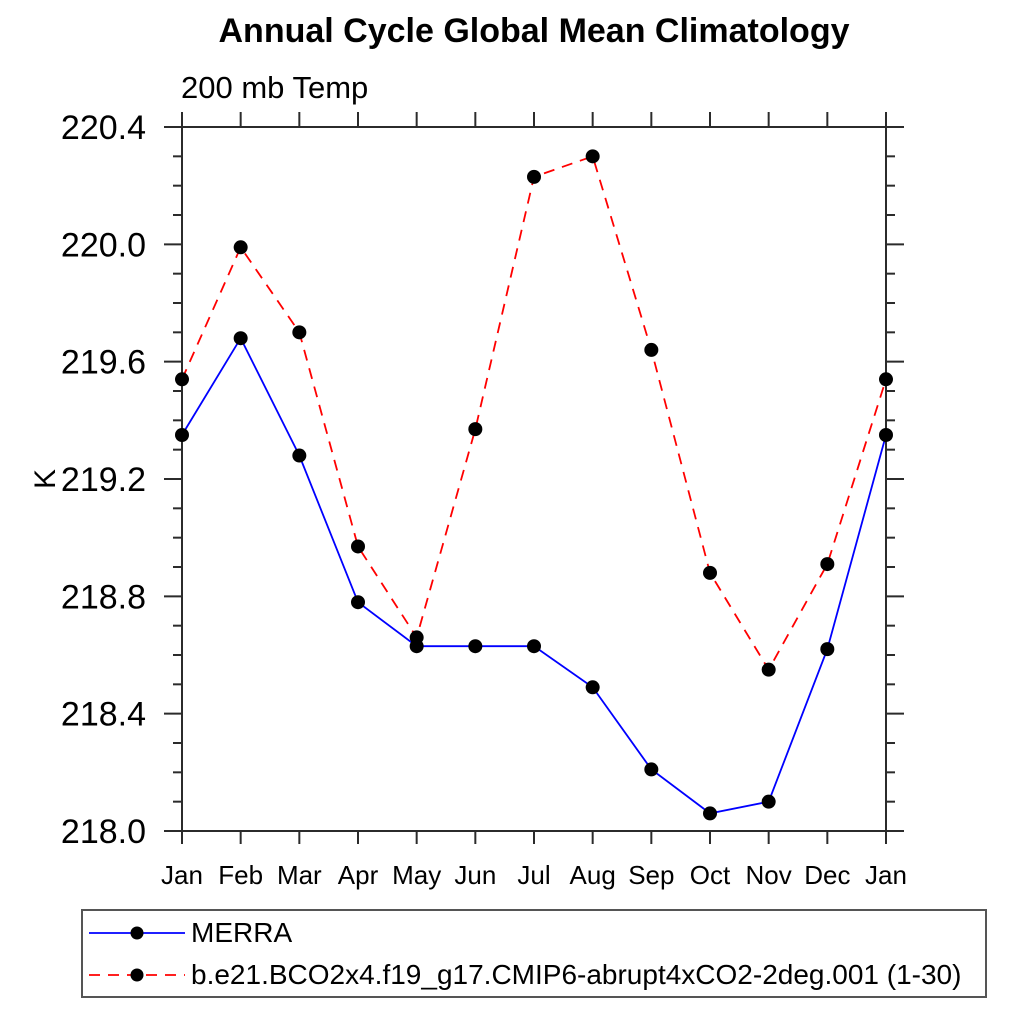  What do you see at coordinates (534, 31) in the screenshot?
I see `chart-title: Annual Cycle Global Mean Climatology` at bounding box center [534, 31].